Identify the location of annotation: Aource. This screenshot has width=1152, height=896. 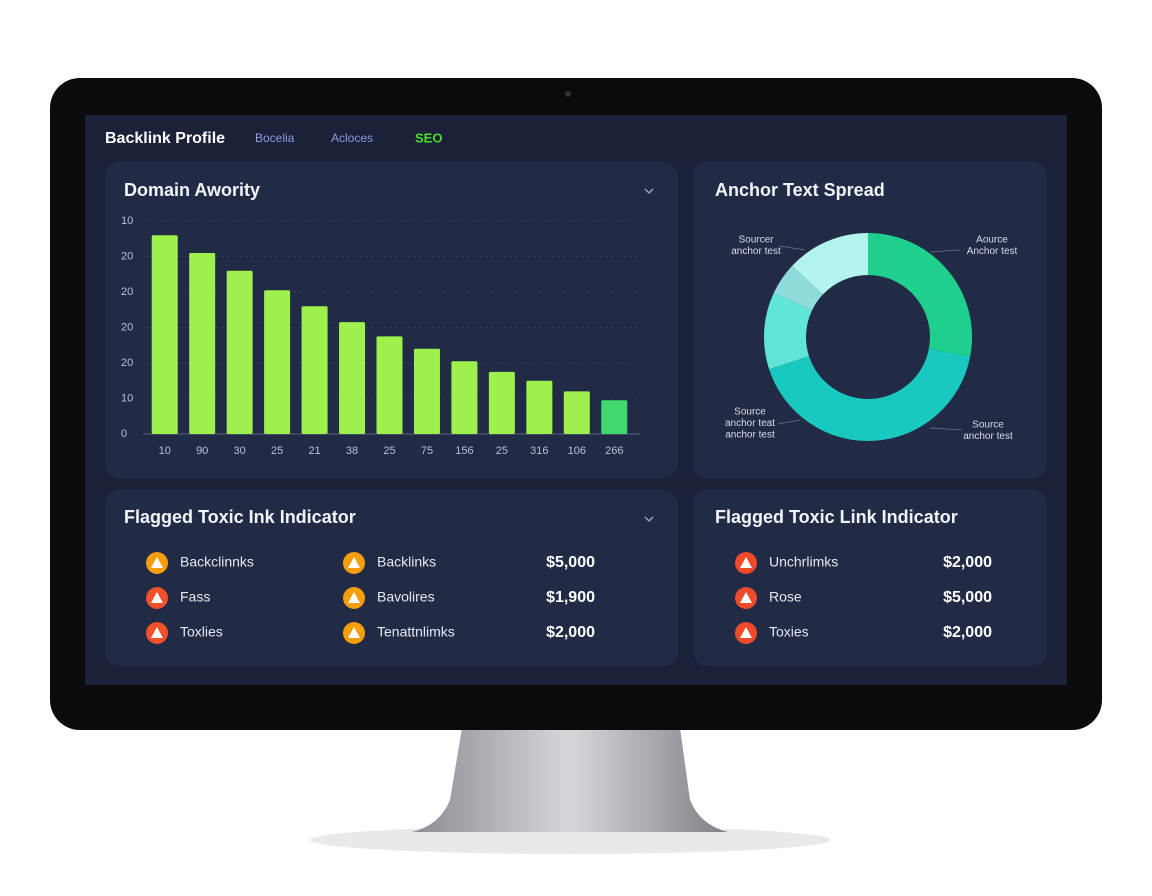
(992, 240).